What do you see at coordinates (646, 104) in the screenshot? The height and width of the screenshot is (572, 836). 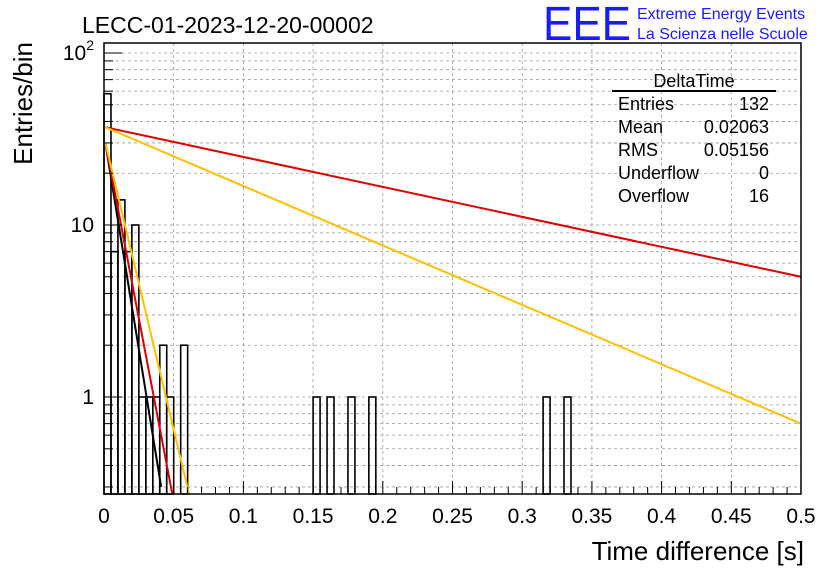 I see `stats-label: Entries` at bounding box center [646, 104].